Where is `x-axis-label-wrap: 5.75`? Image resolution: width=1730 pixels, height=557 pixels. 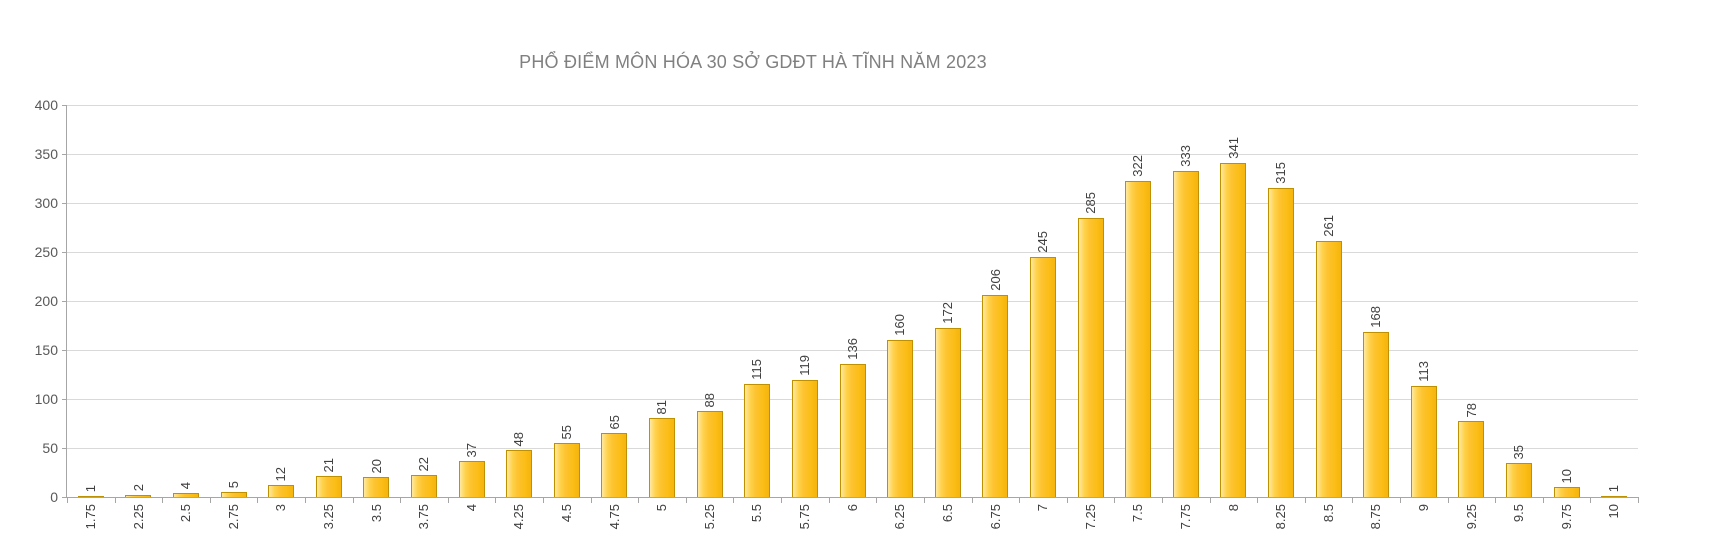
x-axis-label-wrap: 5.75 is located at coordinates (805, 516).